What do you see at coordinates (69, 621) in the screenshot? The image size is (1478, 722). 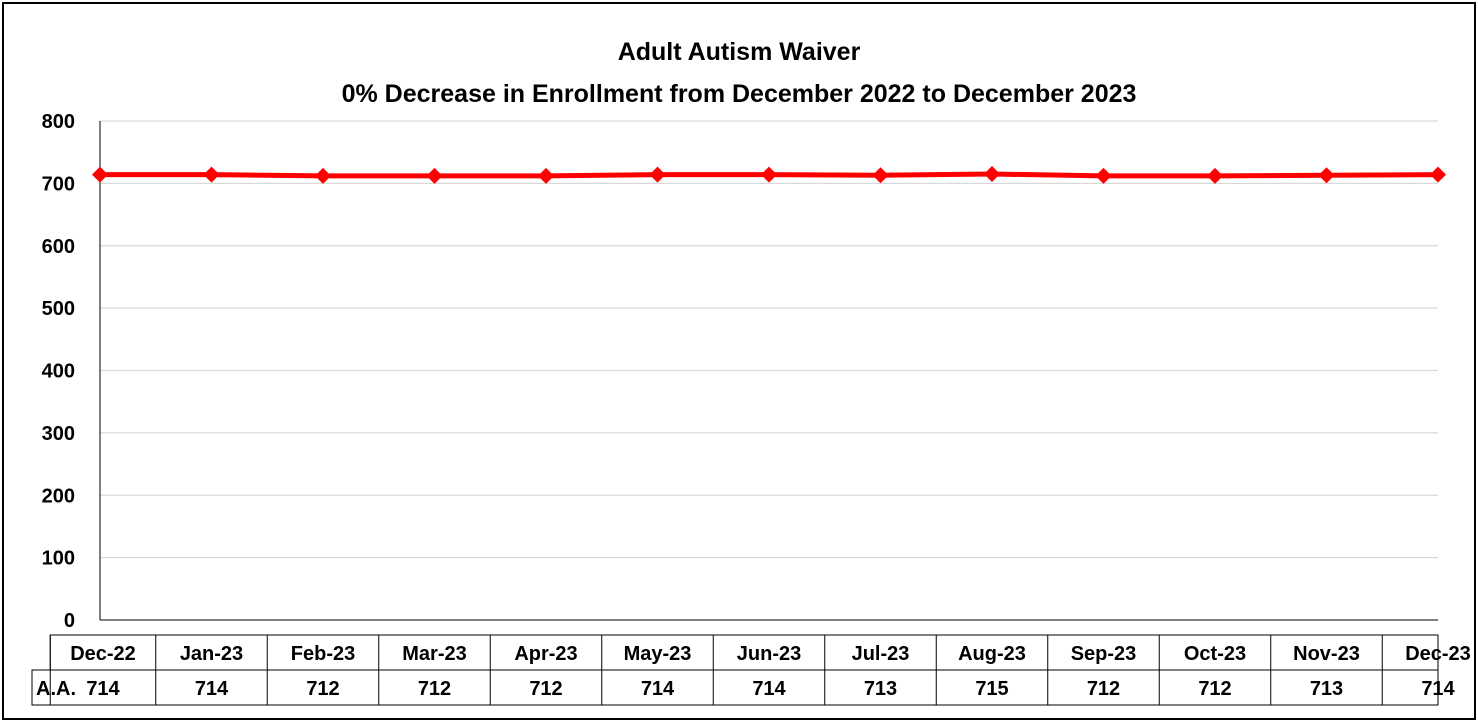 I see `y-tick-label: 0` at bounding box center [69, 621].